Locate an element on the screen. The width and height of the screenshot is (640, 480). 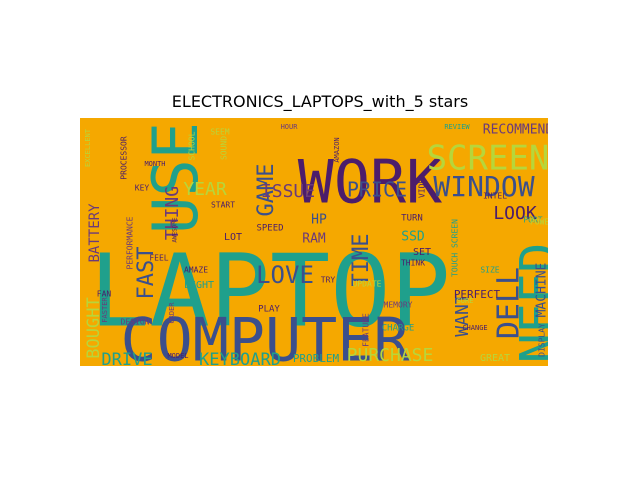
word-video: VIDEO is located at coordinates (422, 186).